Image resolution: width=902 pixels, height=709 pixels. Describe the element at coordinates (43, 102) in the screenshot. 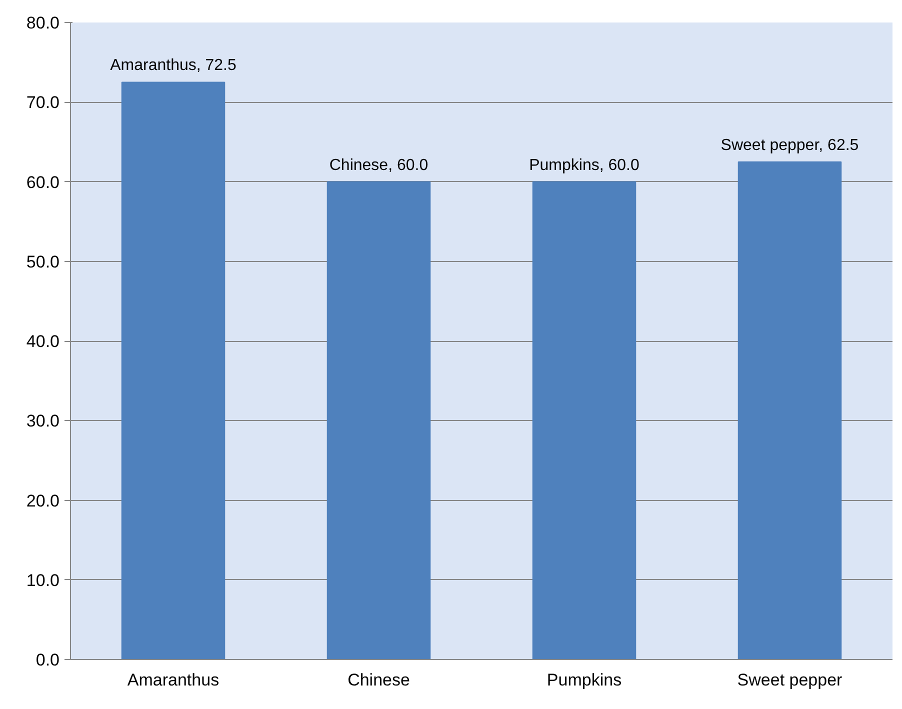

I see `y-tick-label: 70.0` at that location.